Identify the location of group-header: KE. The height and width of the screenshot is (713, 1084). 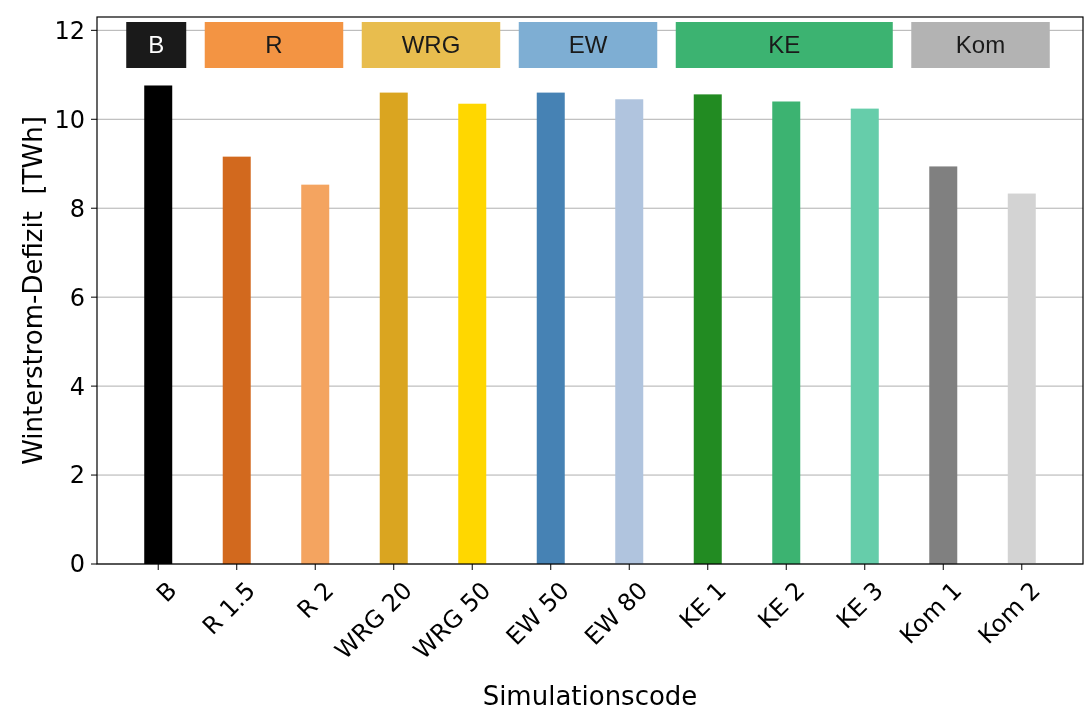
(784, 45).